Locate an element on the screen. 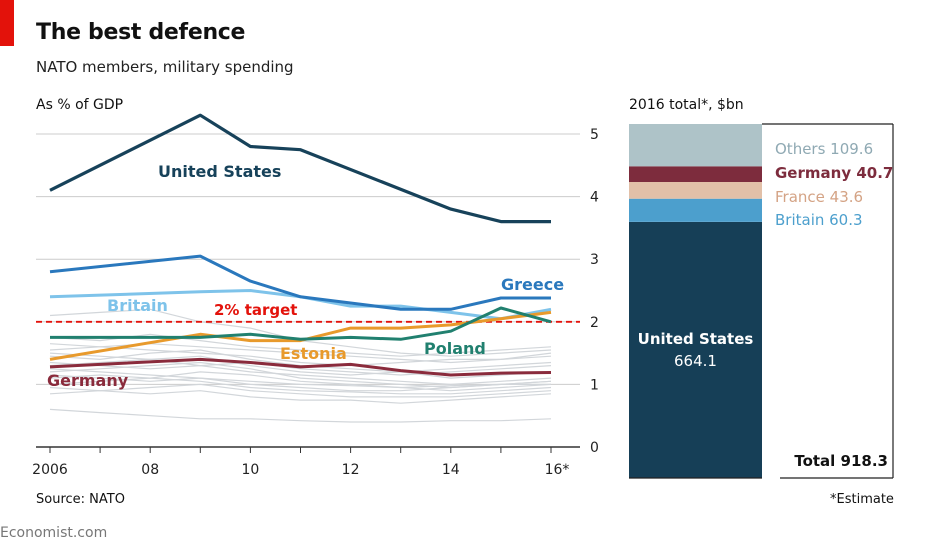 This screenshot has width=930, height=550. brand-red-bar is located at coordinates (7, 23).